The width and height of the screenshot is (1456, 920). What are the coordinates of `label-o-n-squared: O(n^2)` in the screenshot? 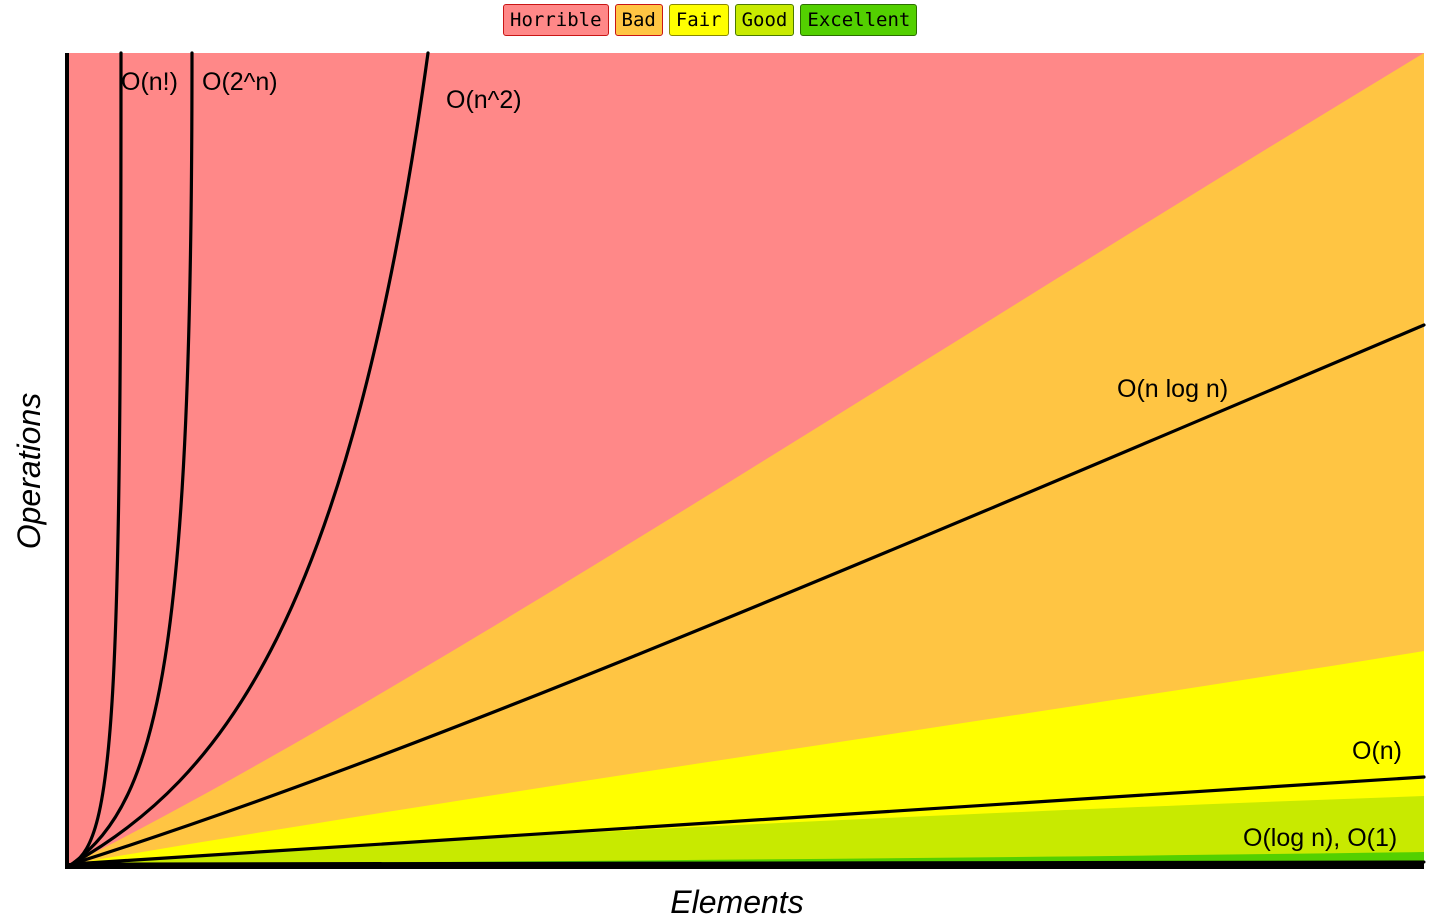 It's located at (484, 100).